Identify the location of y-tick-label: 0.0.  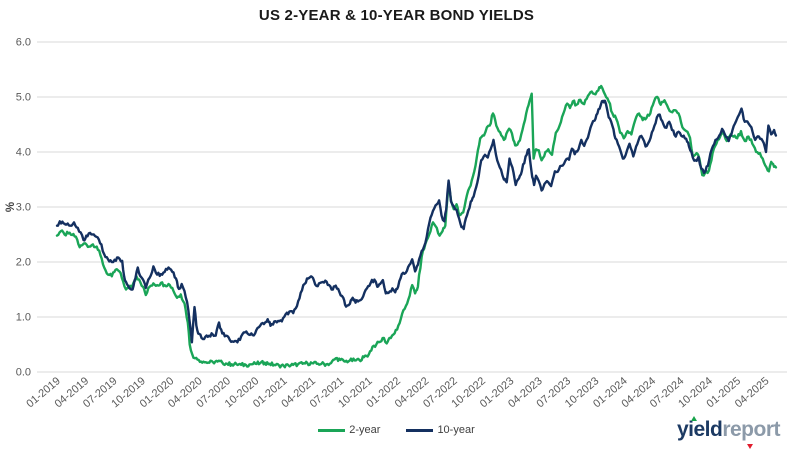
(23, 373).